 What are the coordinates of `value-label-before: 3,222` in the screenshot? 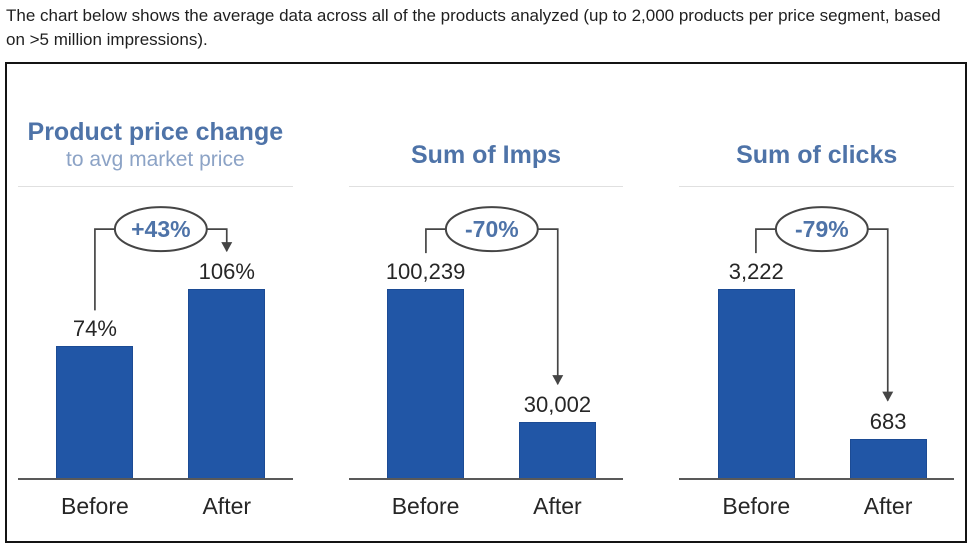 It's located at (756, 271).